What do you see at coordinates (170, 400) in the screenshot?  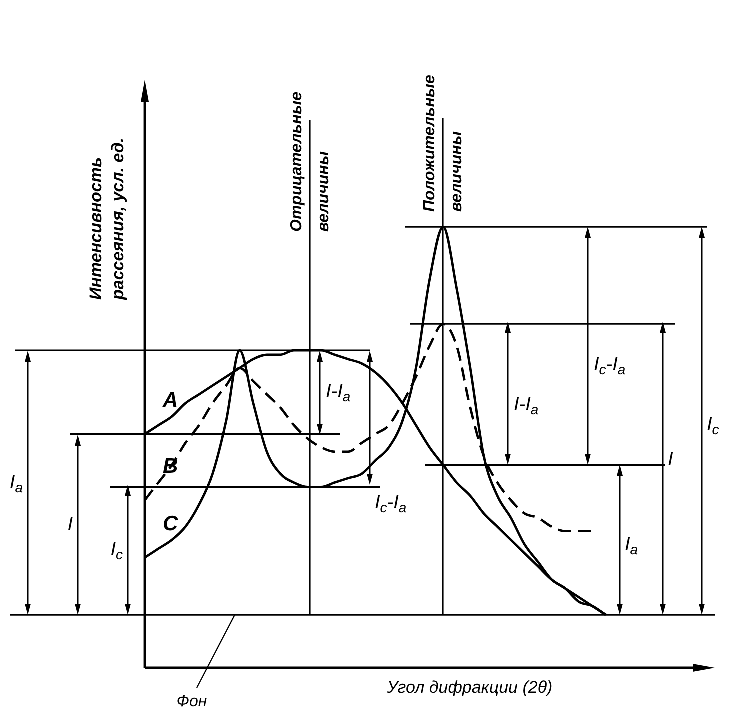 I see `series-label: A` at bounding box center [170, 400].